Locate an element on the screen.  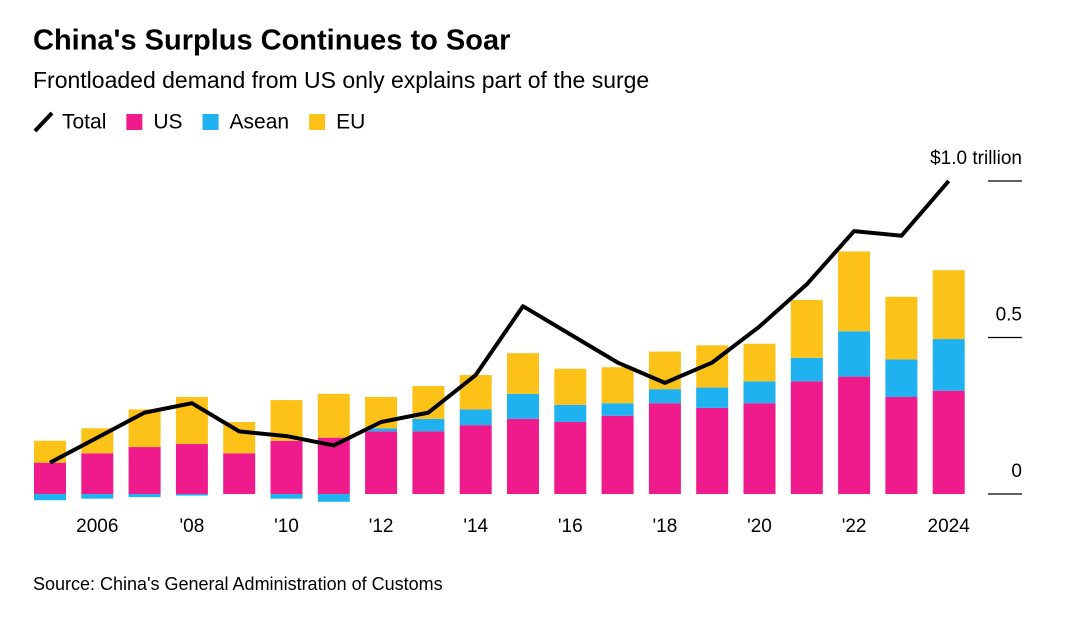
legend-label: Asean is located at coordinates (260, 122).